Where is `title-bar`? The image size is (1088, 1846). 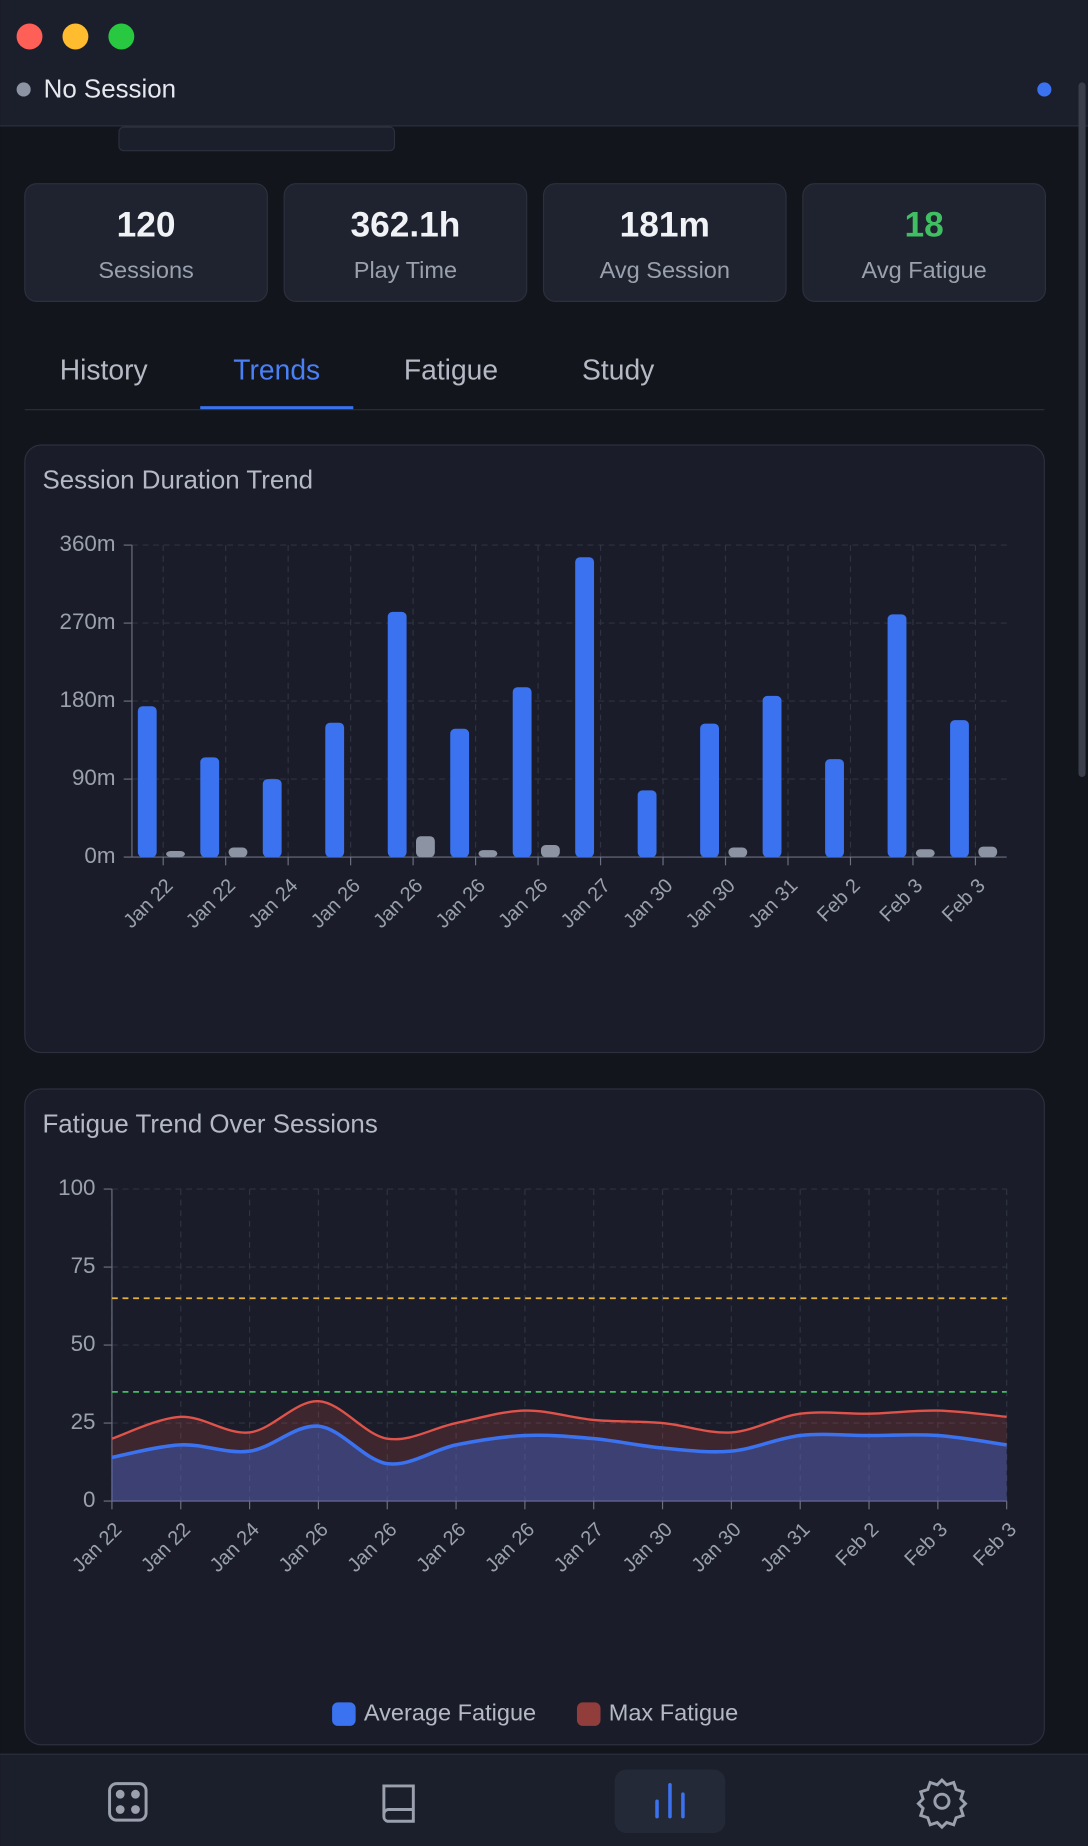 title-bar is located at coordinates (544, 63).